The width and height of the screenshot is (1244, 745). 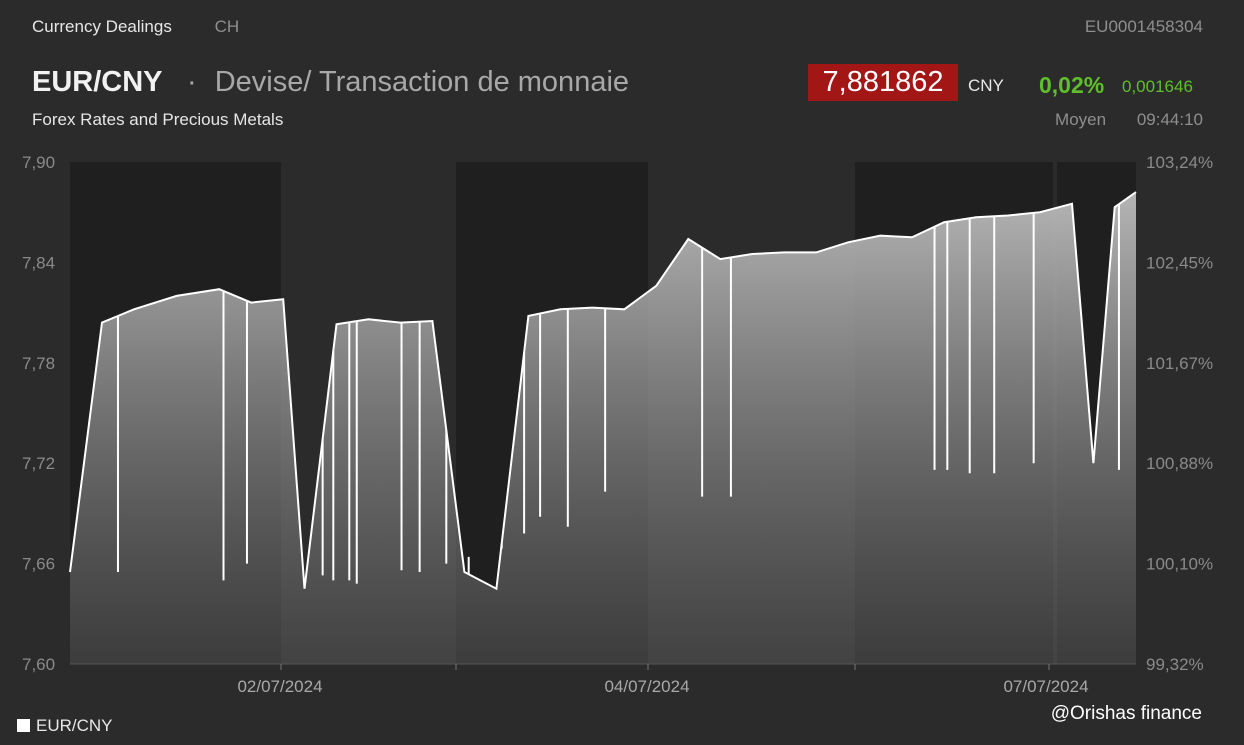 I want to click on category-header: Currency Dealings CH, so click(x=135, y=27).